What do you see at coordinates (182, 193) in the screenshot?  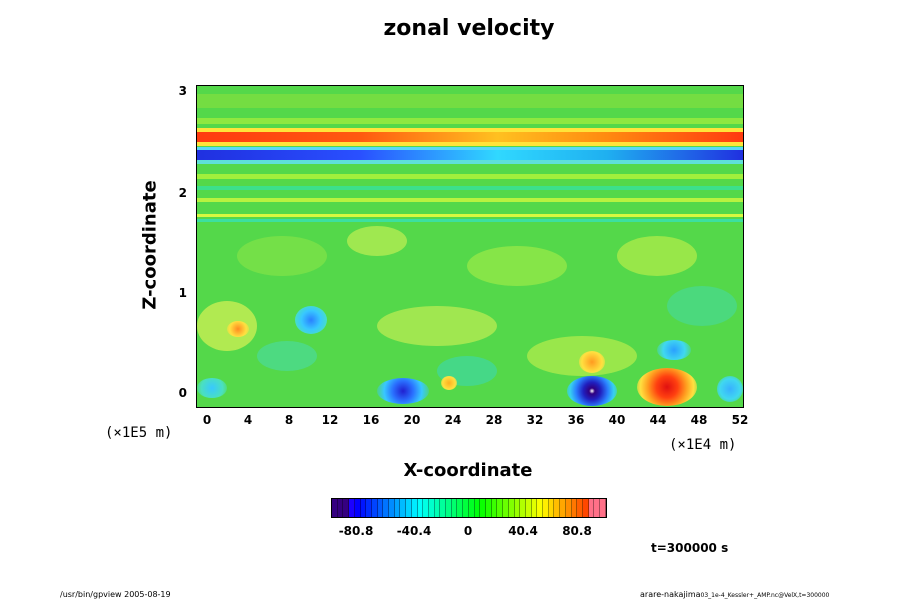 I see `y-tick-label: 2` at bounding box center [182, 193].